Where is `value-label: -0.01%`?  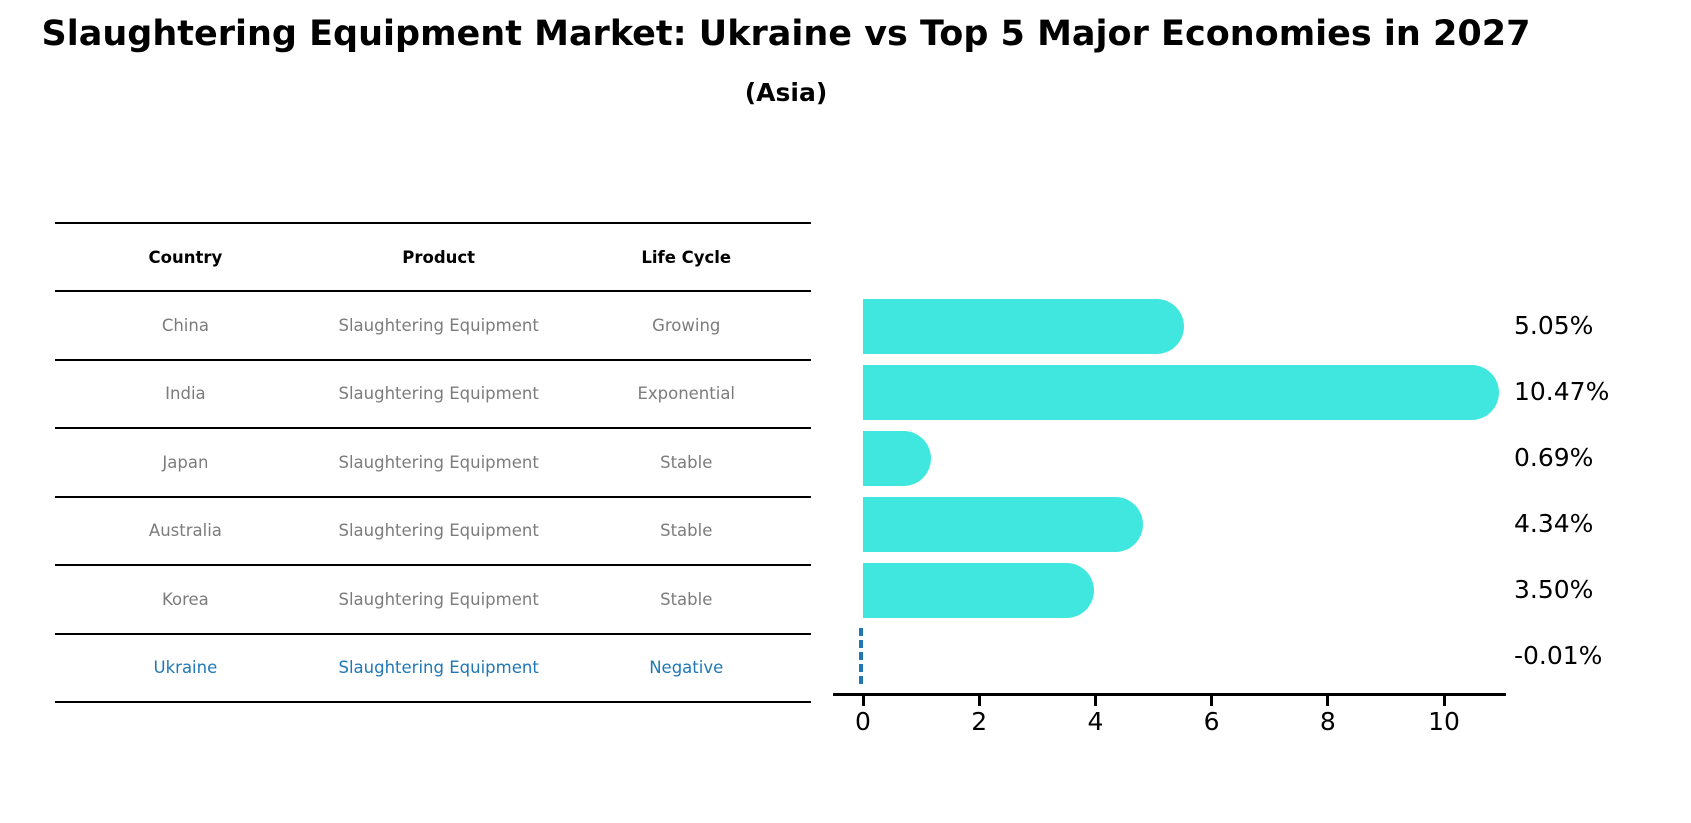
value-label: -0.01% is located at coordinates (1558, 655).